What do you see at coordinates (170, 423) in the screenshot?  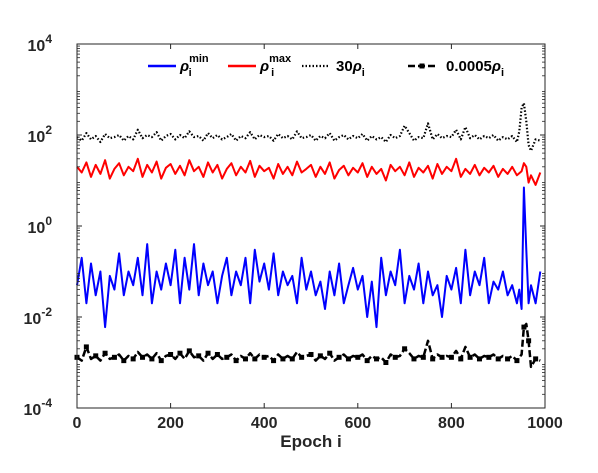 I see `x-tick-label: 200` at bounding box center [170, 423].